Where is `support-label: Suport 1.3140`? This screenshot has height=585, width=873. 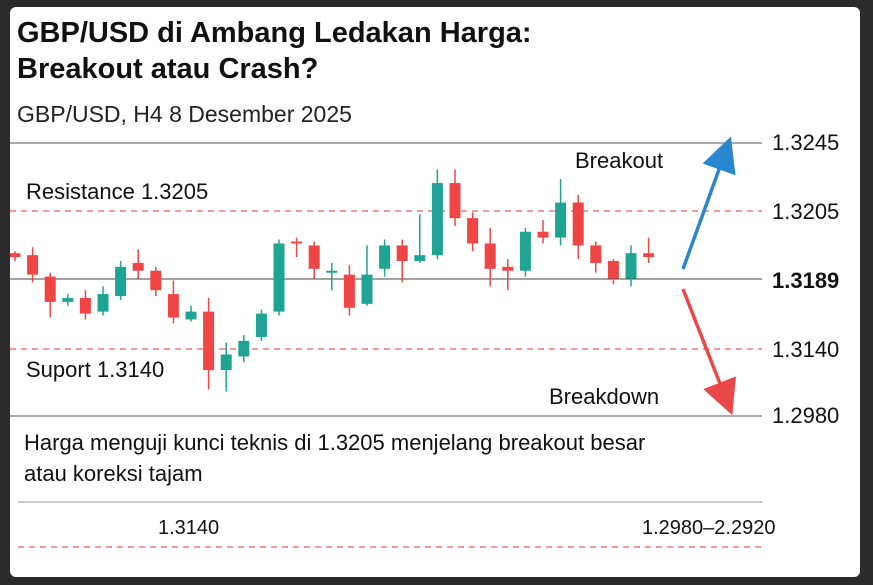 support-label: Suport 1.3140 is located at coordinates (95, 369).